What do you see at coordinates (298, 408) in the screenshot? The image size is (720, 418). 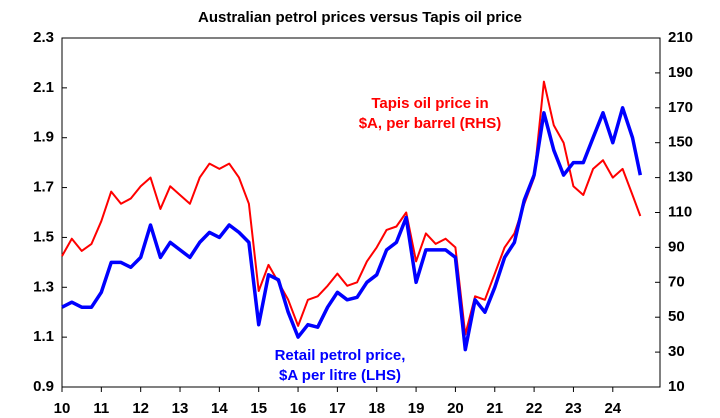 I see `x-tick-label: 16` at bounding box center [298, 408].